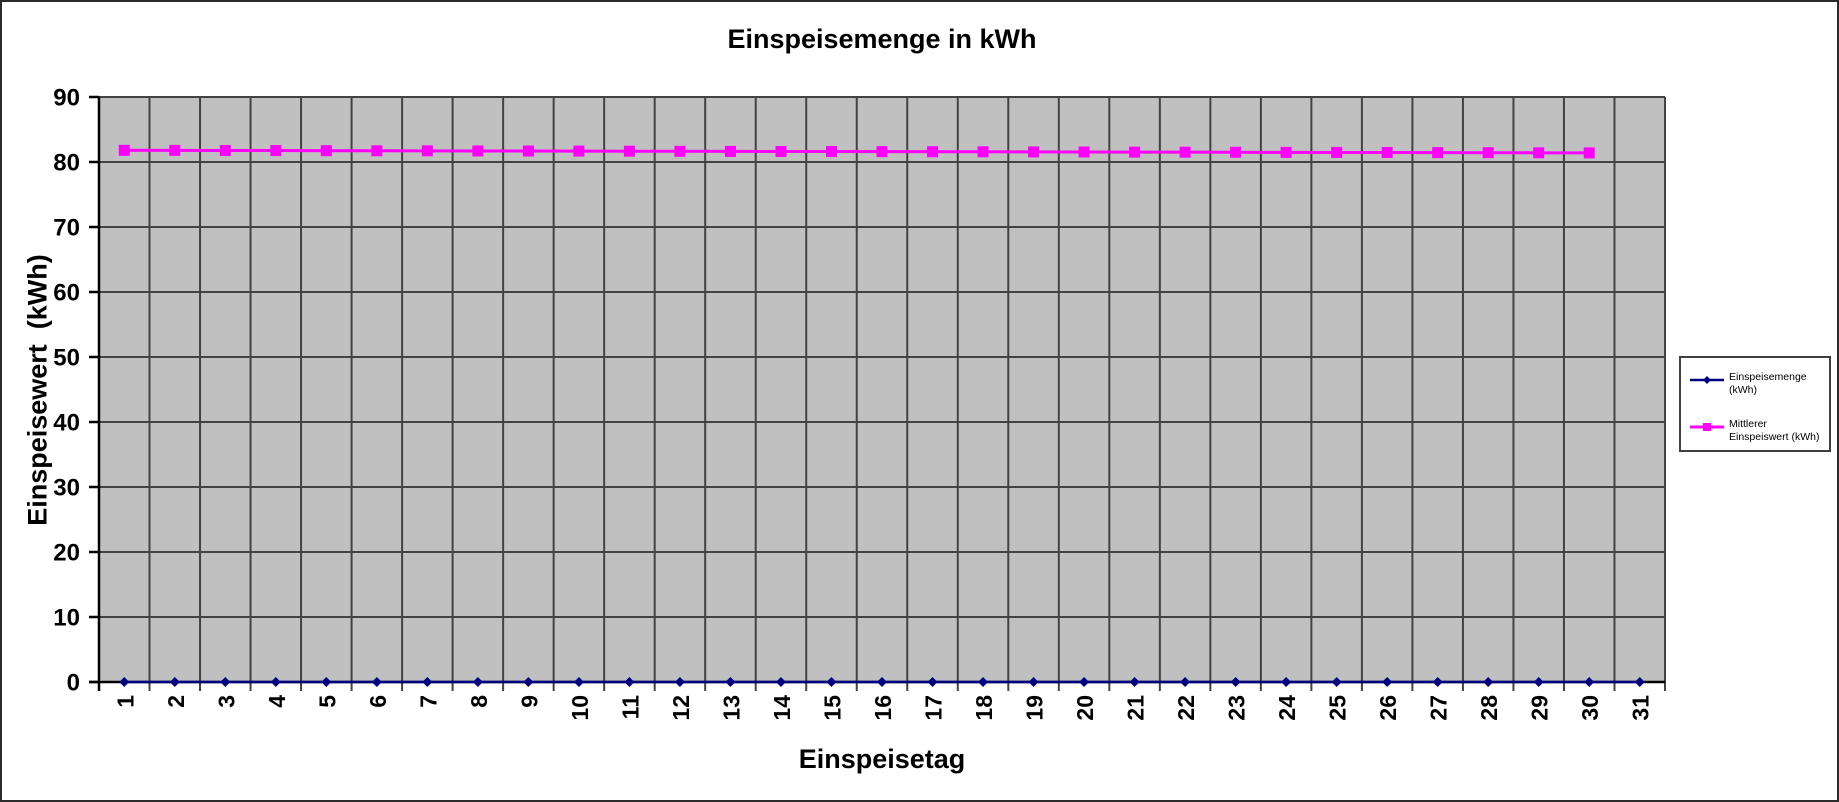 The image size is (1839, 802). I want to click on x-tick-label: 24, so click(1287, 708).